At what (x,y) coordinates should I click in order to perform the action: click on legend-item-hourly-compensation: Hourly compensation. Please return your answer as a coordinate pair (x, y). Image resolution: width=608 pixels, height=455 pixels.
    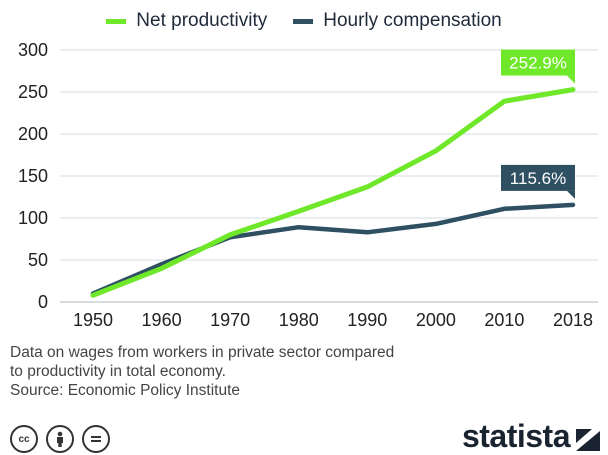
    Looking at the image, I should click on (397, 21).